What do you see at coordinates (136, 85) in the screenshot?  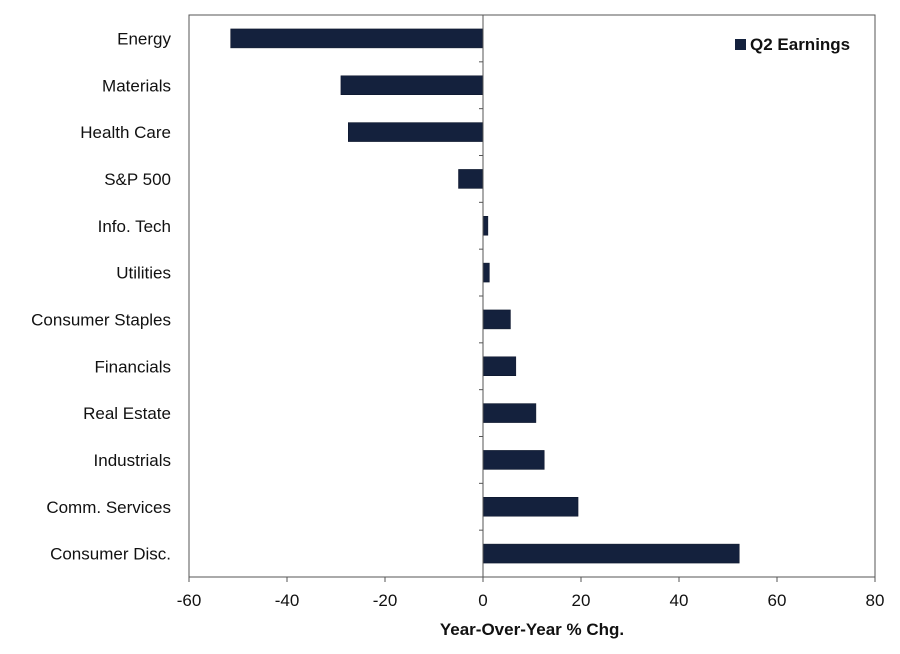 I see `category-label: Materials` at bounding box center [136, 85].